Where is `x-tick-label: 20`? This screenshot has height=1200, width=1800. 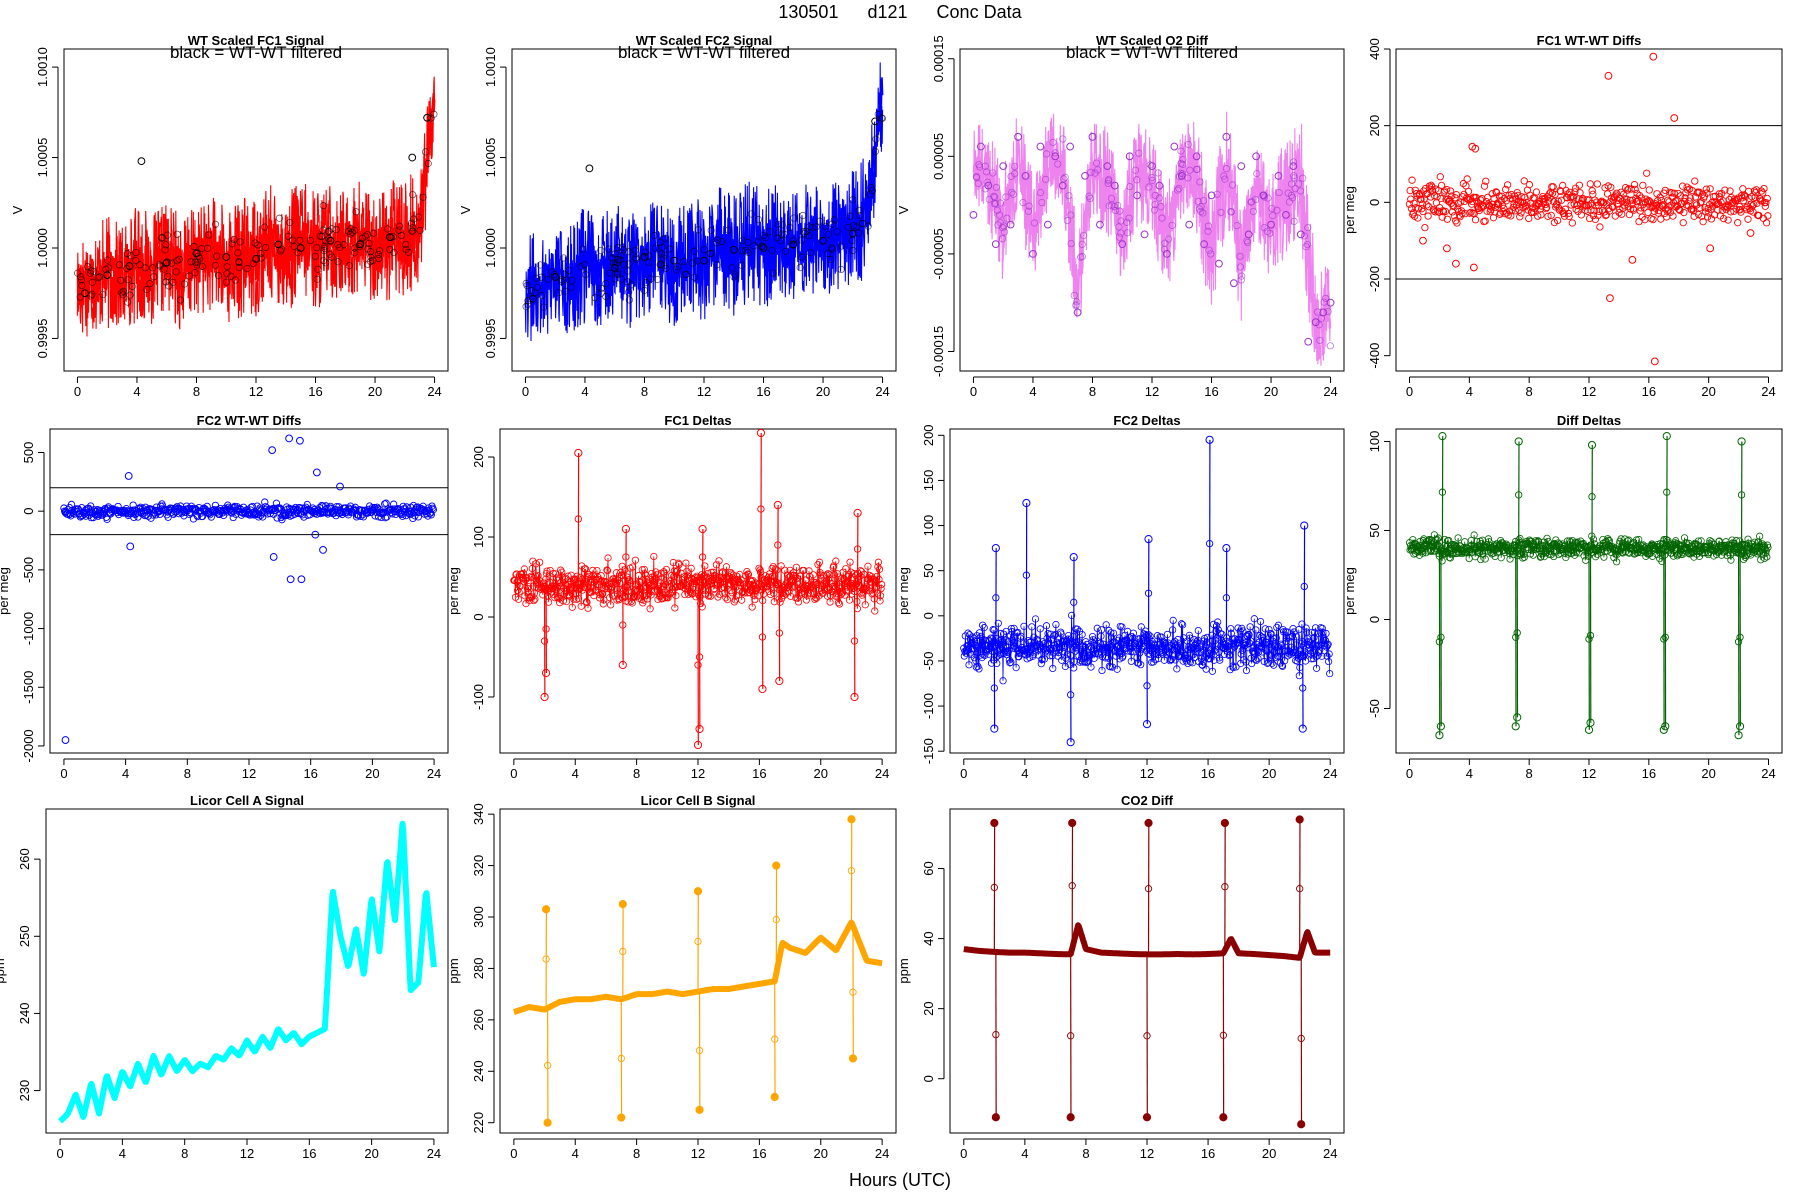
x-tick-label: 20 is located at coordinates (821, 773).